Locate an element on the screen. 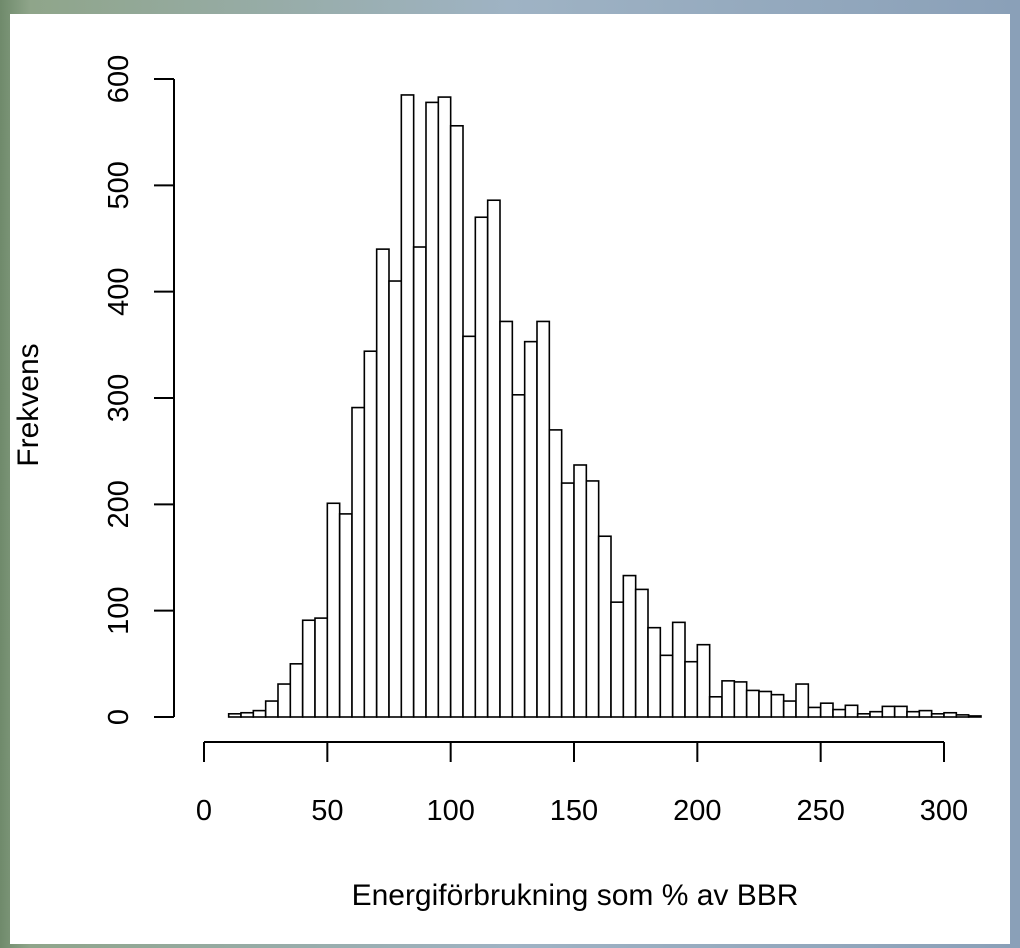 Image resolution: width=1020 pixels, height=948 pixels. x-tick-label: 250 is located at coordinates (820, 811).